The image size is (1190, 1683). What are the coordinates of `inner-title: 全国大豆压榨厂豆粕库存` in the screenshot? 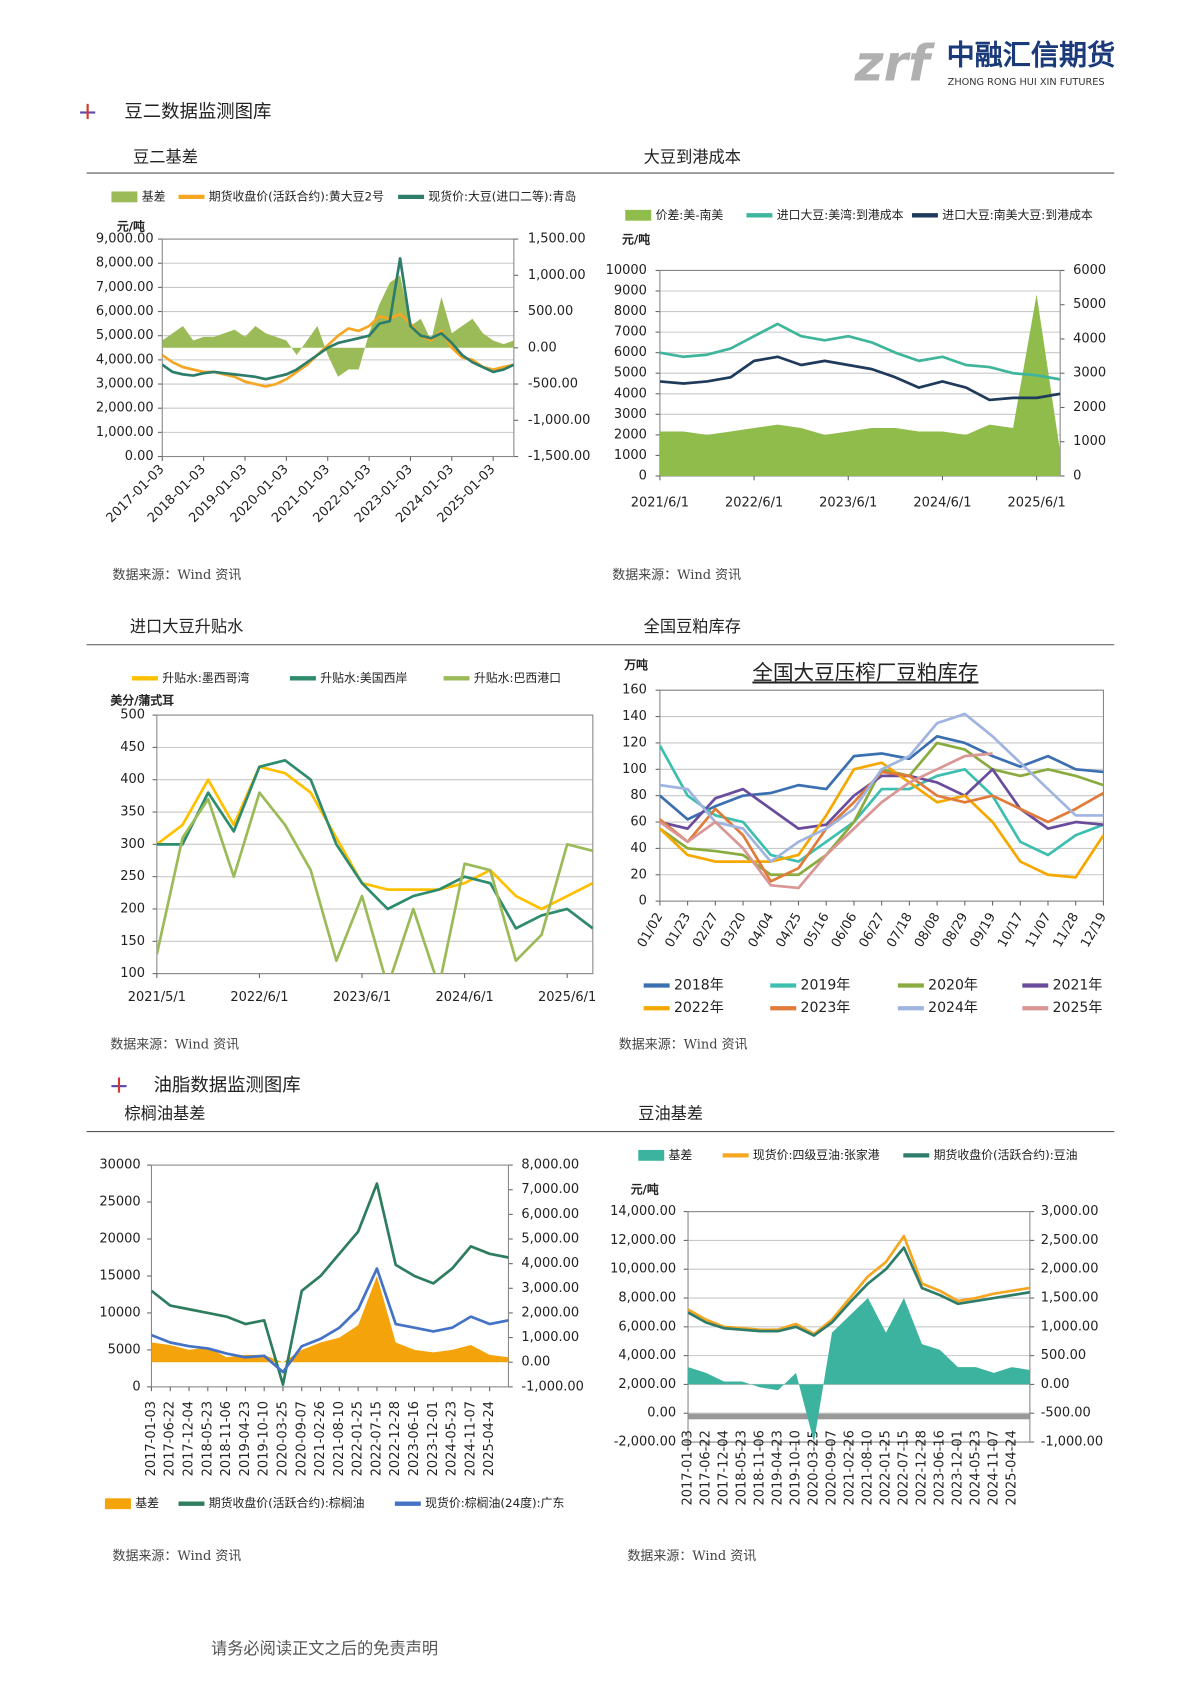 It's located at (865, 672).